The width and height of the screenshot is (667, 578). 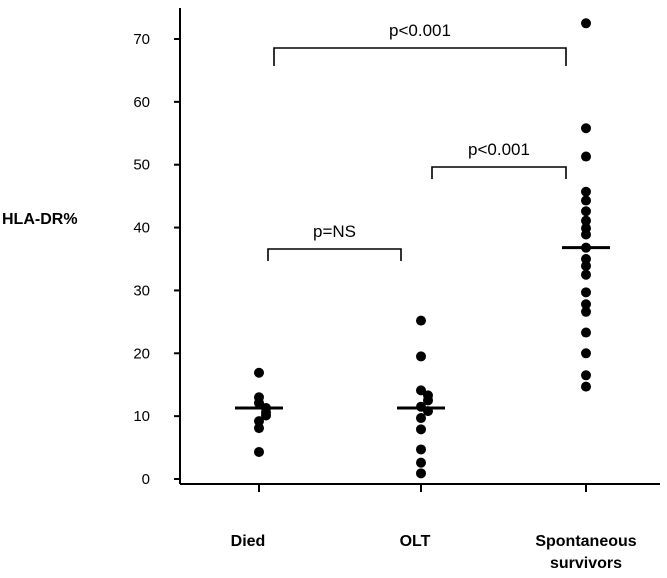 I want to click on y-tick-label: 20, so click(x=141, y=353).